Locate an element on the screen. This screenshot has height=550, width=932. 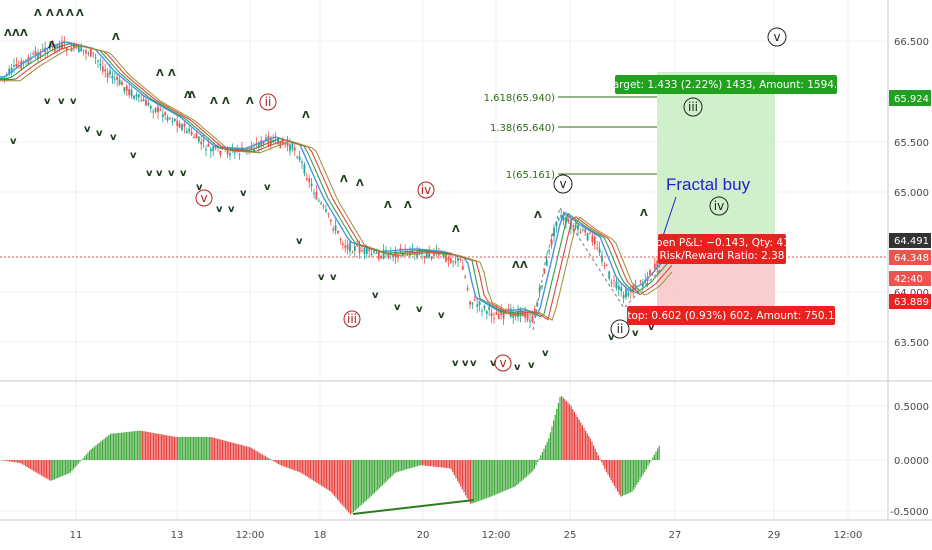
stop-box is located at coordinates (731, 315).